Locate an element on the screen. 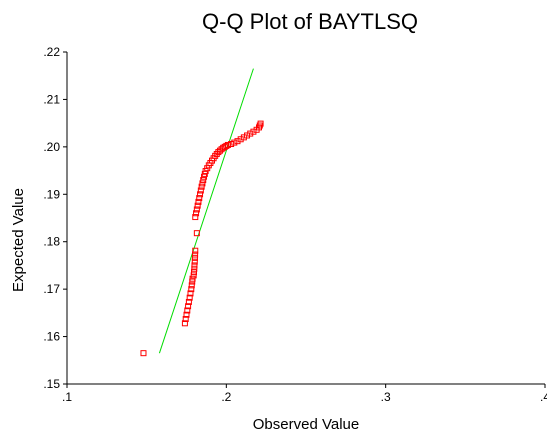 The height and width of the screenshot is (434, 547). x-tick-label: .4 is located at coordinates (543, 397).